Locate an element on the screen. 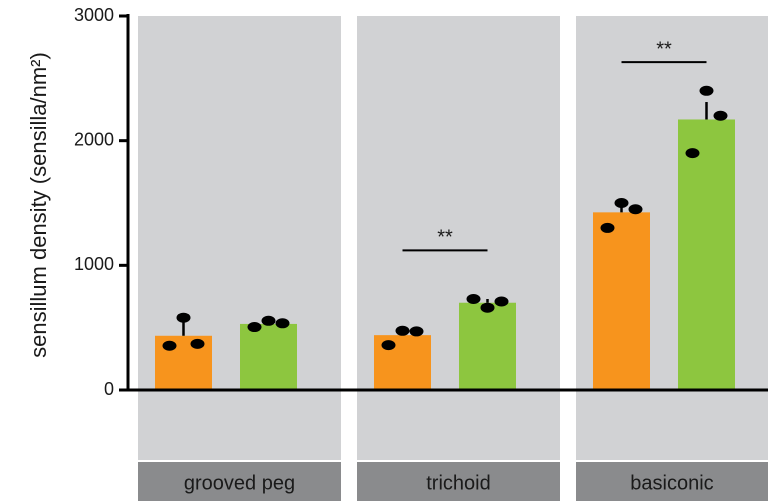 The image size is (768, 501). y-tick-label: 0 is located at coordinates (109, 389).